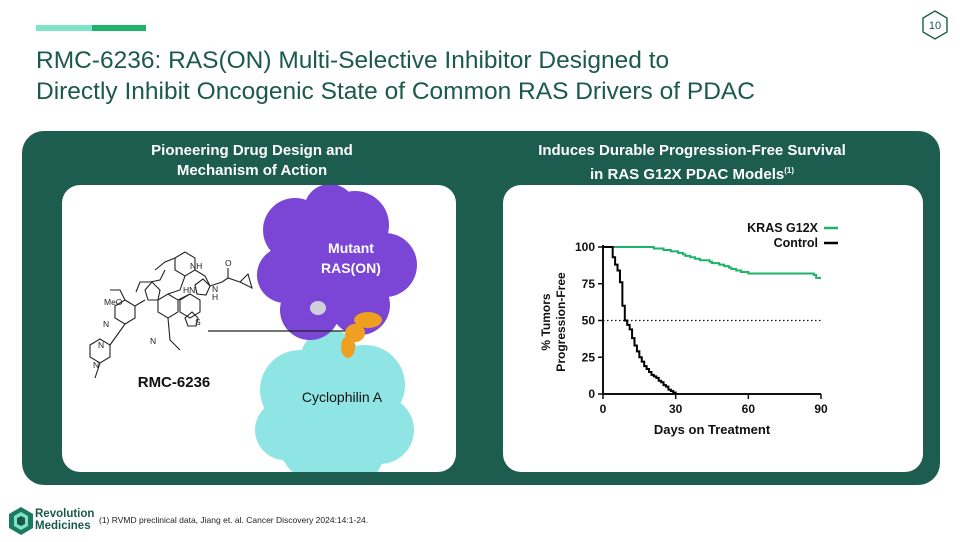 The image size is (960, 542). I want to click on x-tick-label: 0, so click(603, 409).